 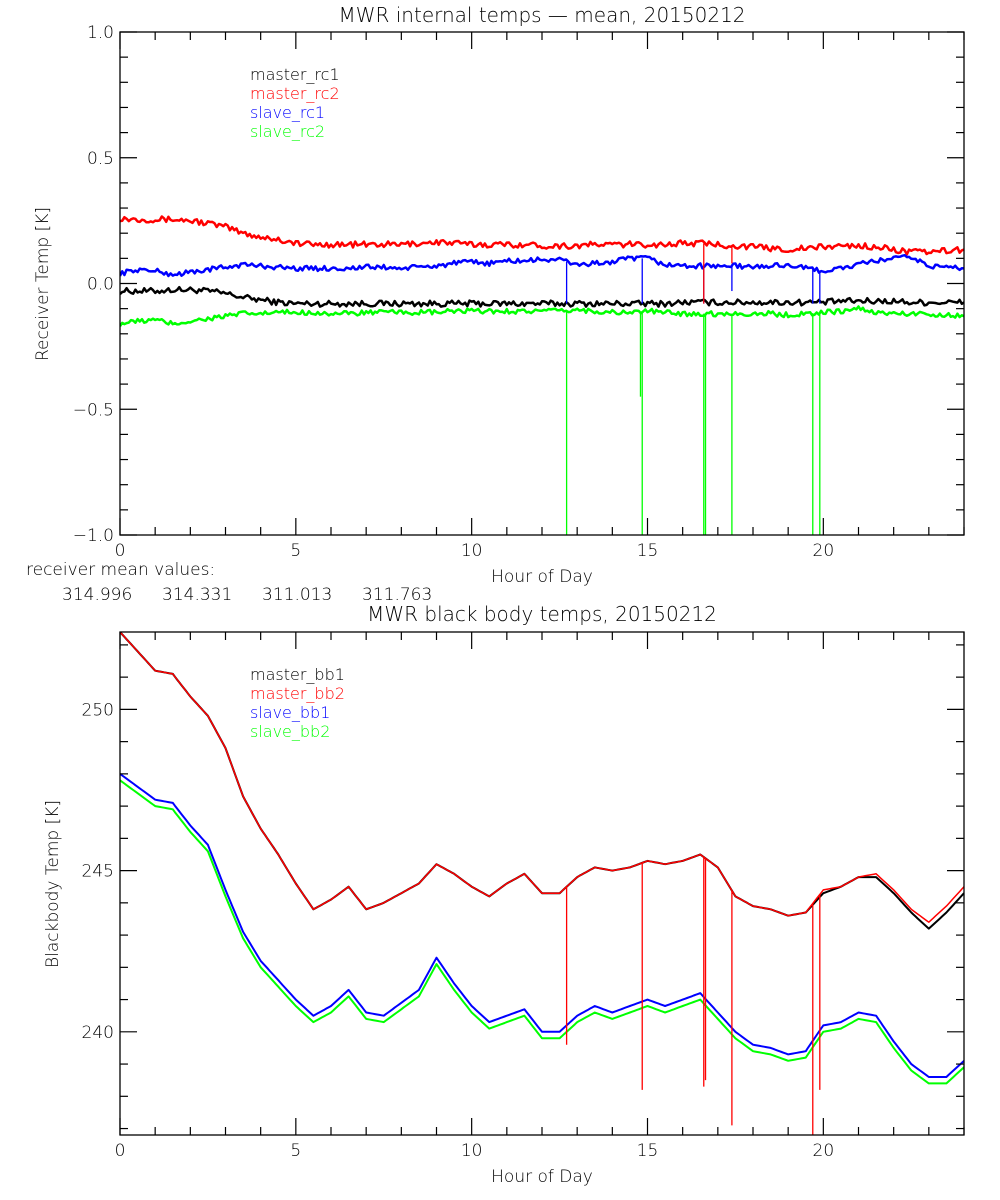 What do you see at coordinates (290, 731) in the screenshot?
I see `legend-entry-slave-bb2: slave_bb2` at bounding box center [290, 731].